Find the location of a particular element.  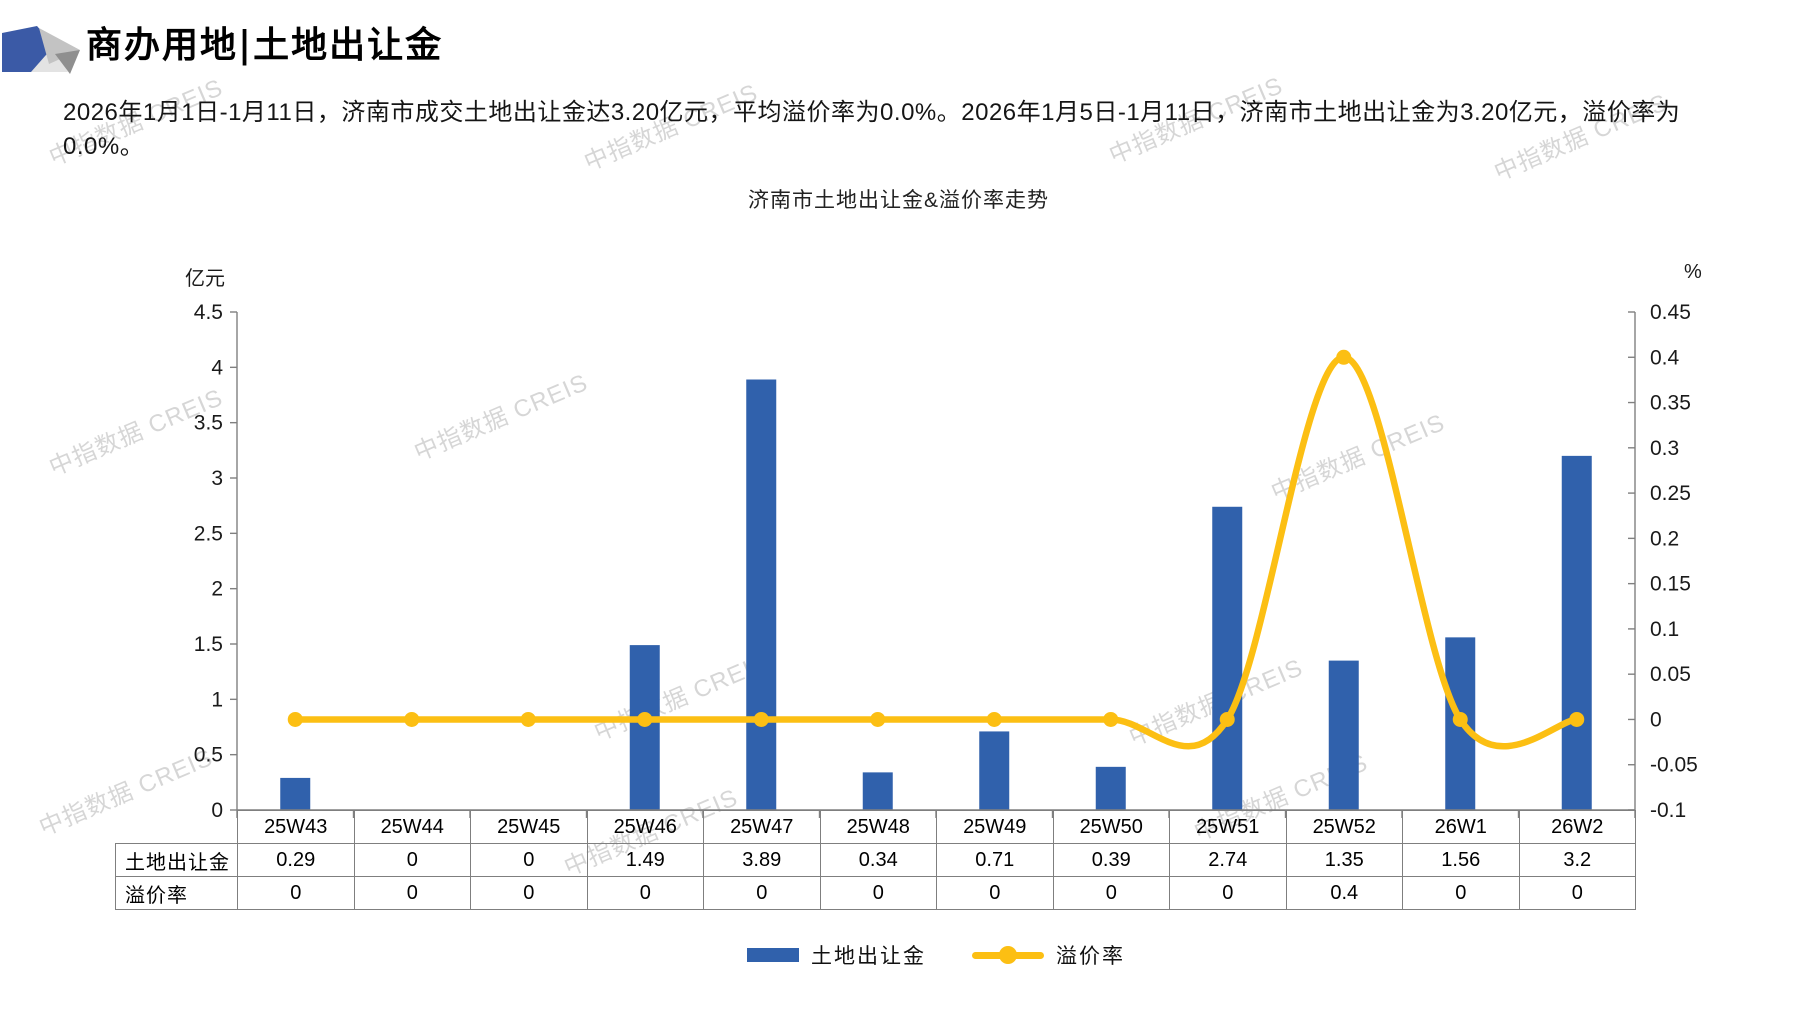

week-header-cell: 25W44 is located at coordinates (412, 827).